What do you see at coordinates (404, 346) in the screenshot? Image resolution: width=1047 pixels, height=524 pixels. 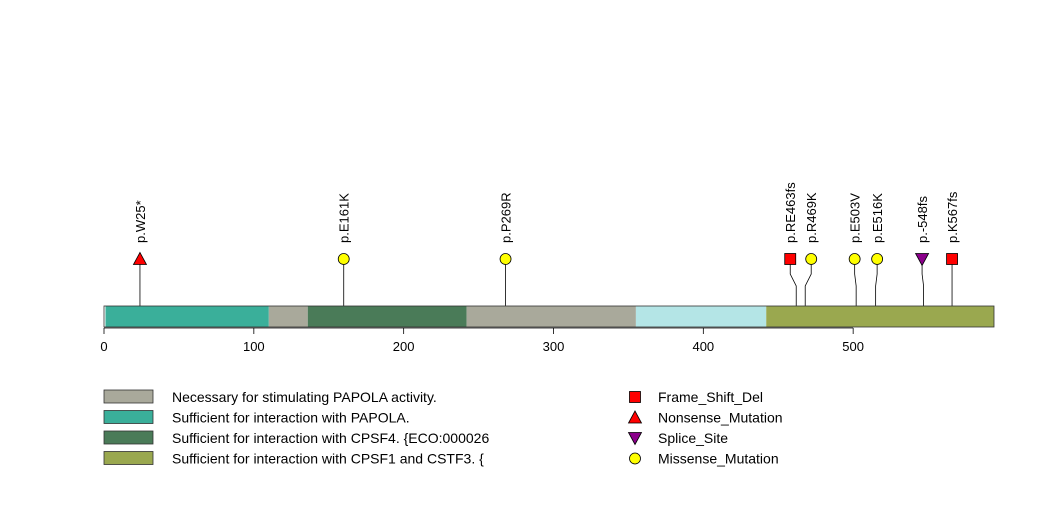 I see `axis-tick-label: 200` at bounding box center [404, 346].